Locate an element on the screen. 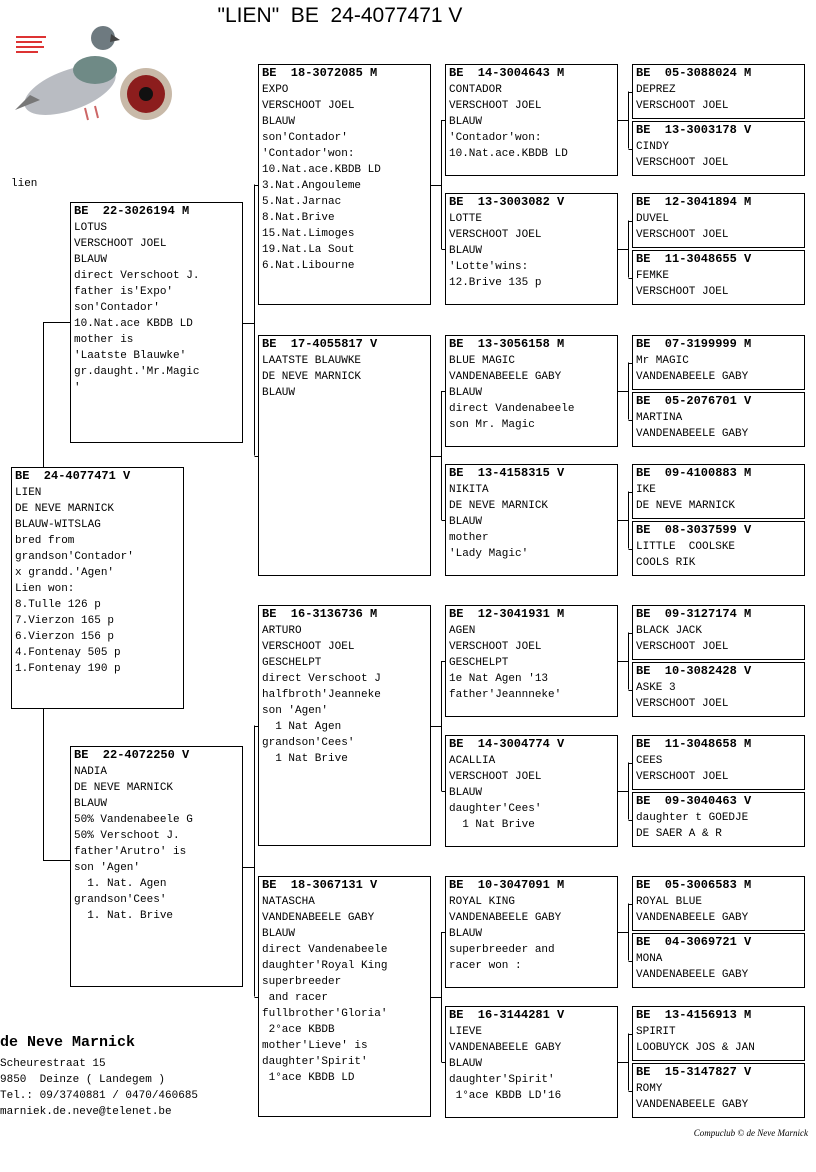 The image size is (816, 1172). ring-number: BE 24-4077471 V is located at coordinates (73, 476).